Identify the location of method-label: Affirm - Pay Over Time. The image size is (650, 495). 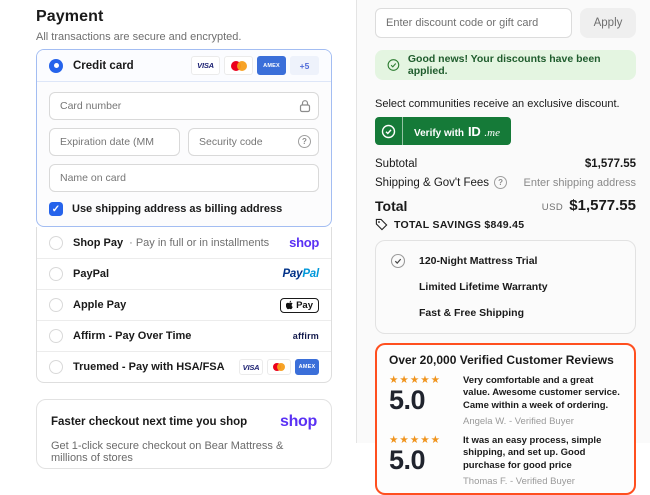
(132, 336).